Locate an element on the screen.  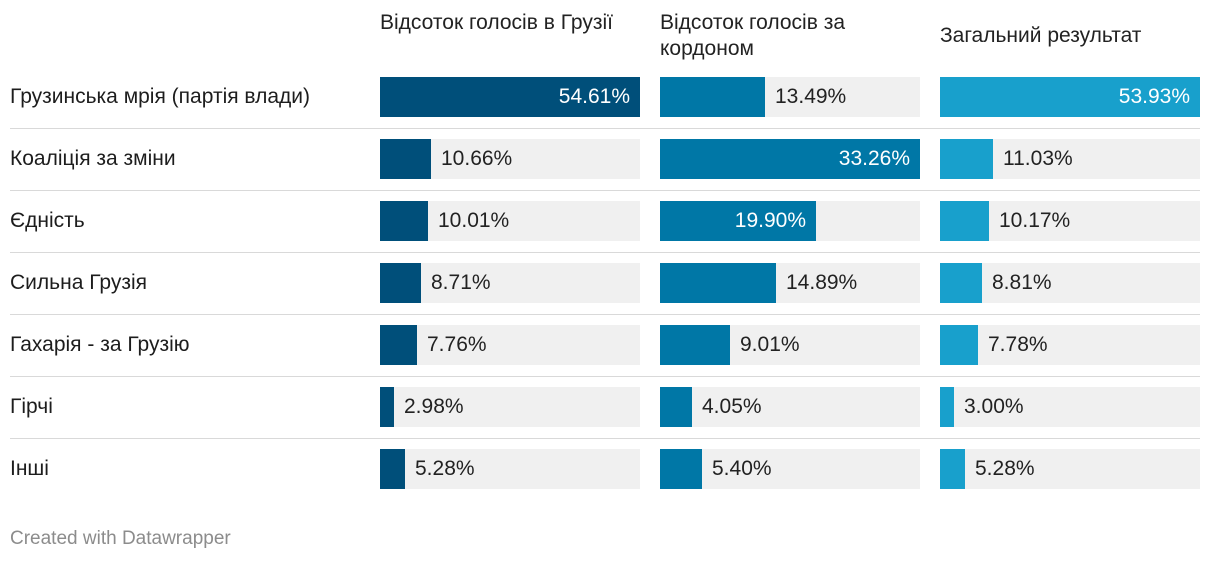
bar-track-georgia: 7.76% is located at coordinates (510, 345).